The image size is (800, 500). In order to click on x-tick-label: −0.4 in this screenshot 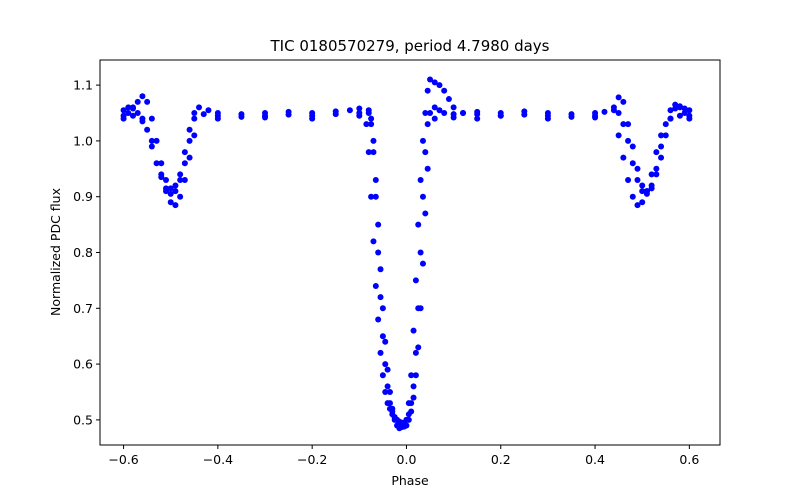, I will do `click(218, 459)`.